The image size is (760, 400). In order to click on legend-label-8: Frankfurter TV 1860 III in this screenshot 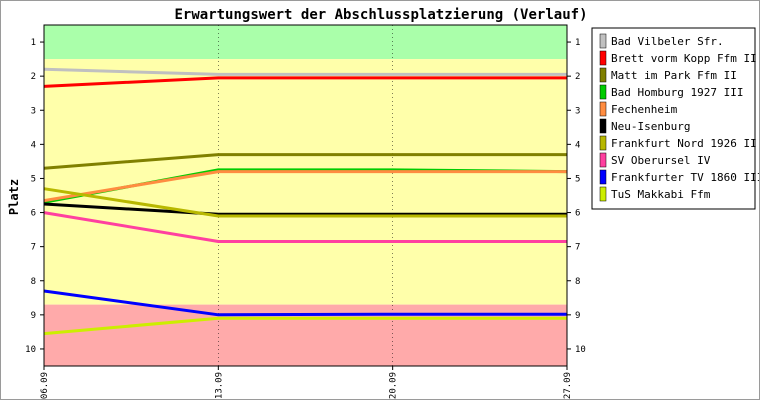, I will do `click(685, 177)`.